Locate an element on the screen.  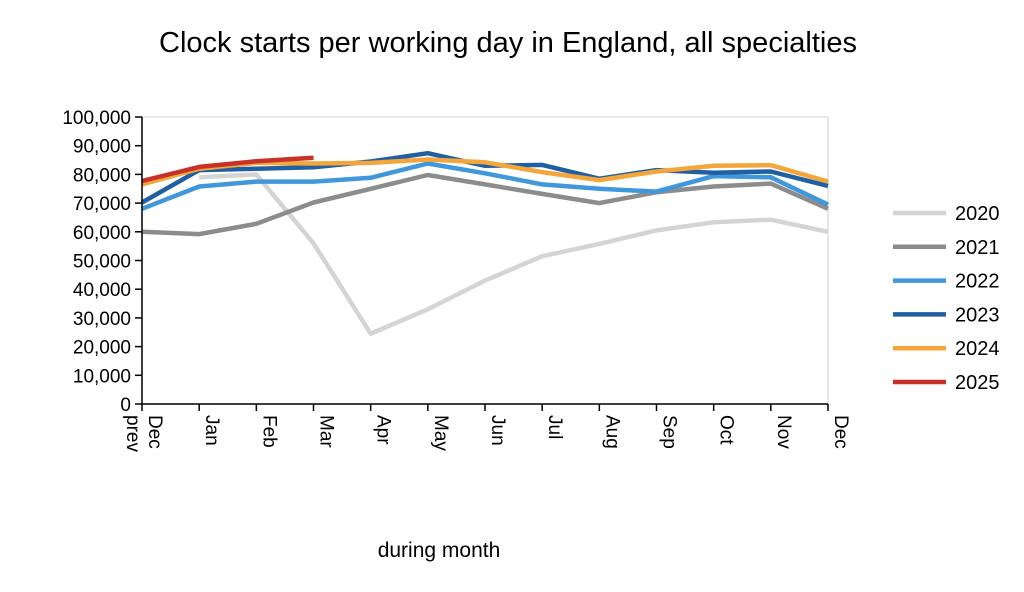
x-tick-label: Feb is located at coordinates (268, 431).